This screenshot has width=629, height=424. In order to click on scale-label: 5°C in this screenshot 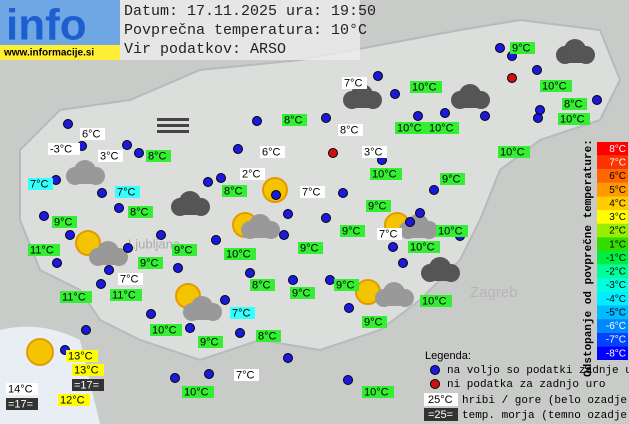, I will do `click(617, 190)`.